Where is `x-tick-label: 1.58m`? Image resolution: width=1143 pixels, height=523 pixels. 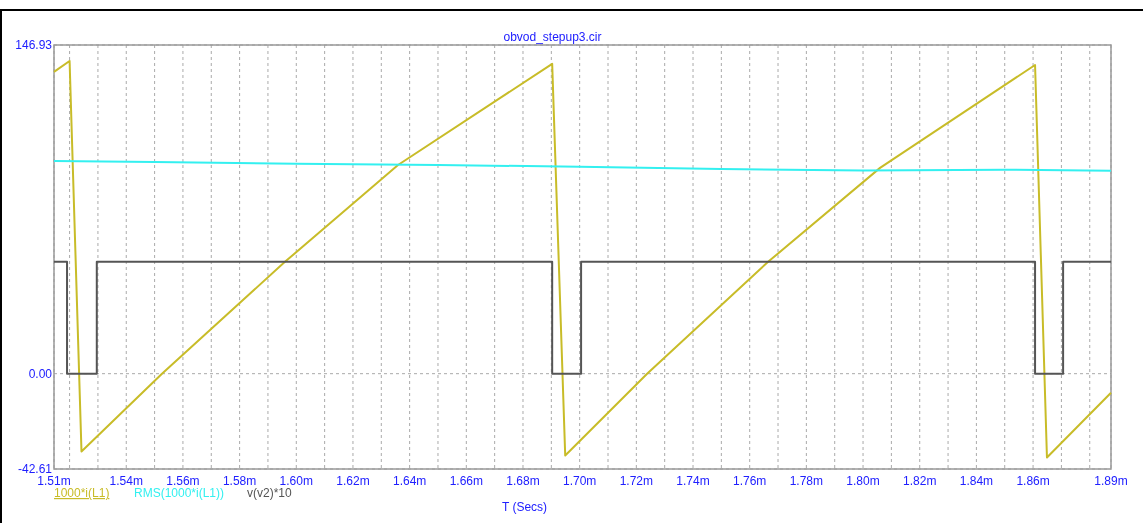 x-tick-label: 1.58m is located at coordinates (239, 481).